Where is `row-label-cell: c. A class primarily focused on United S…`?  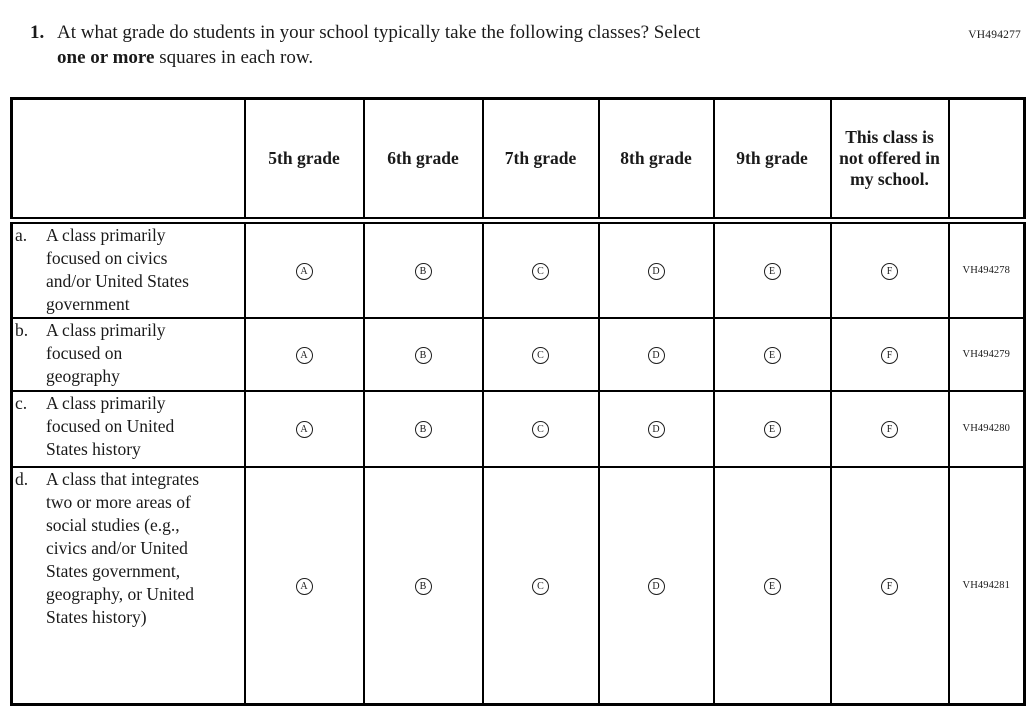
row-label-cell: c. A class primarily focused on United S… is located at coordinates (128, 428).